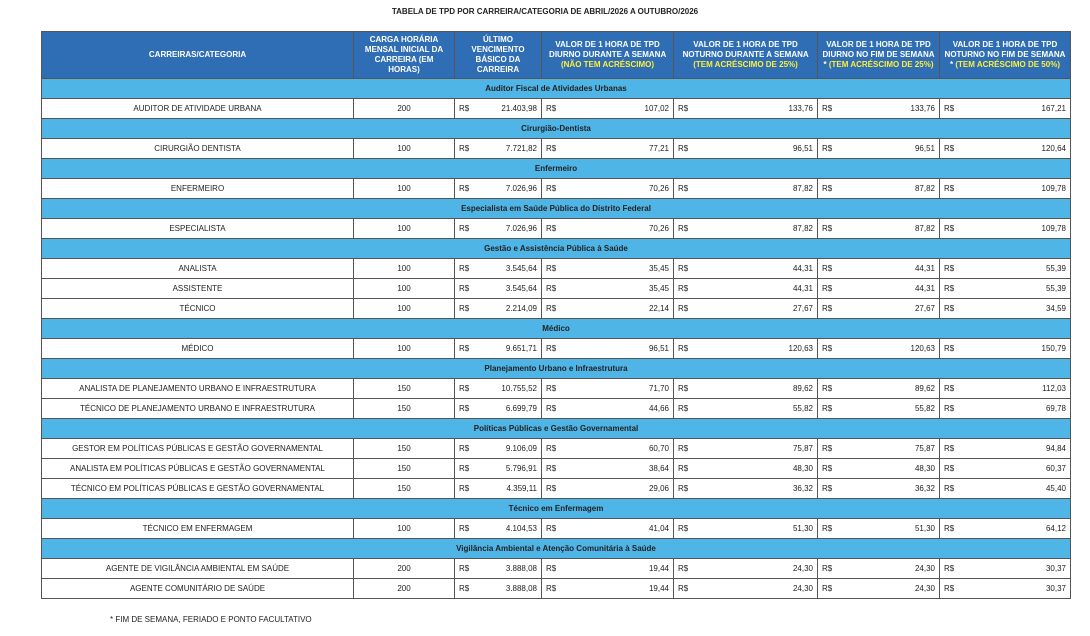  I want to click on money: R$ 89,62, so click(878, 388).